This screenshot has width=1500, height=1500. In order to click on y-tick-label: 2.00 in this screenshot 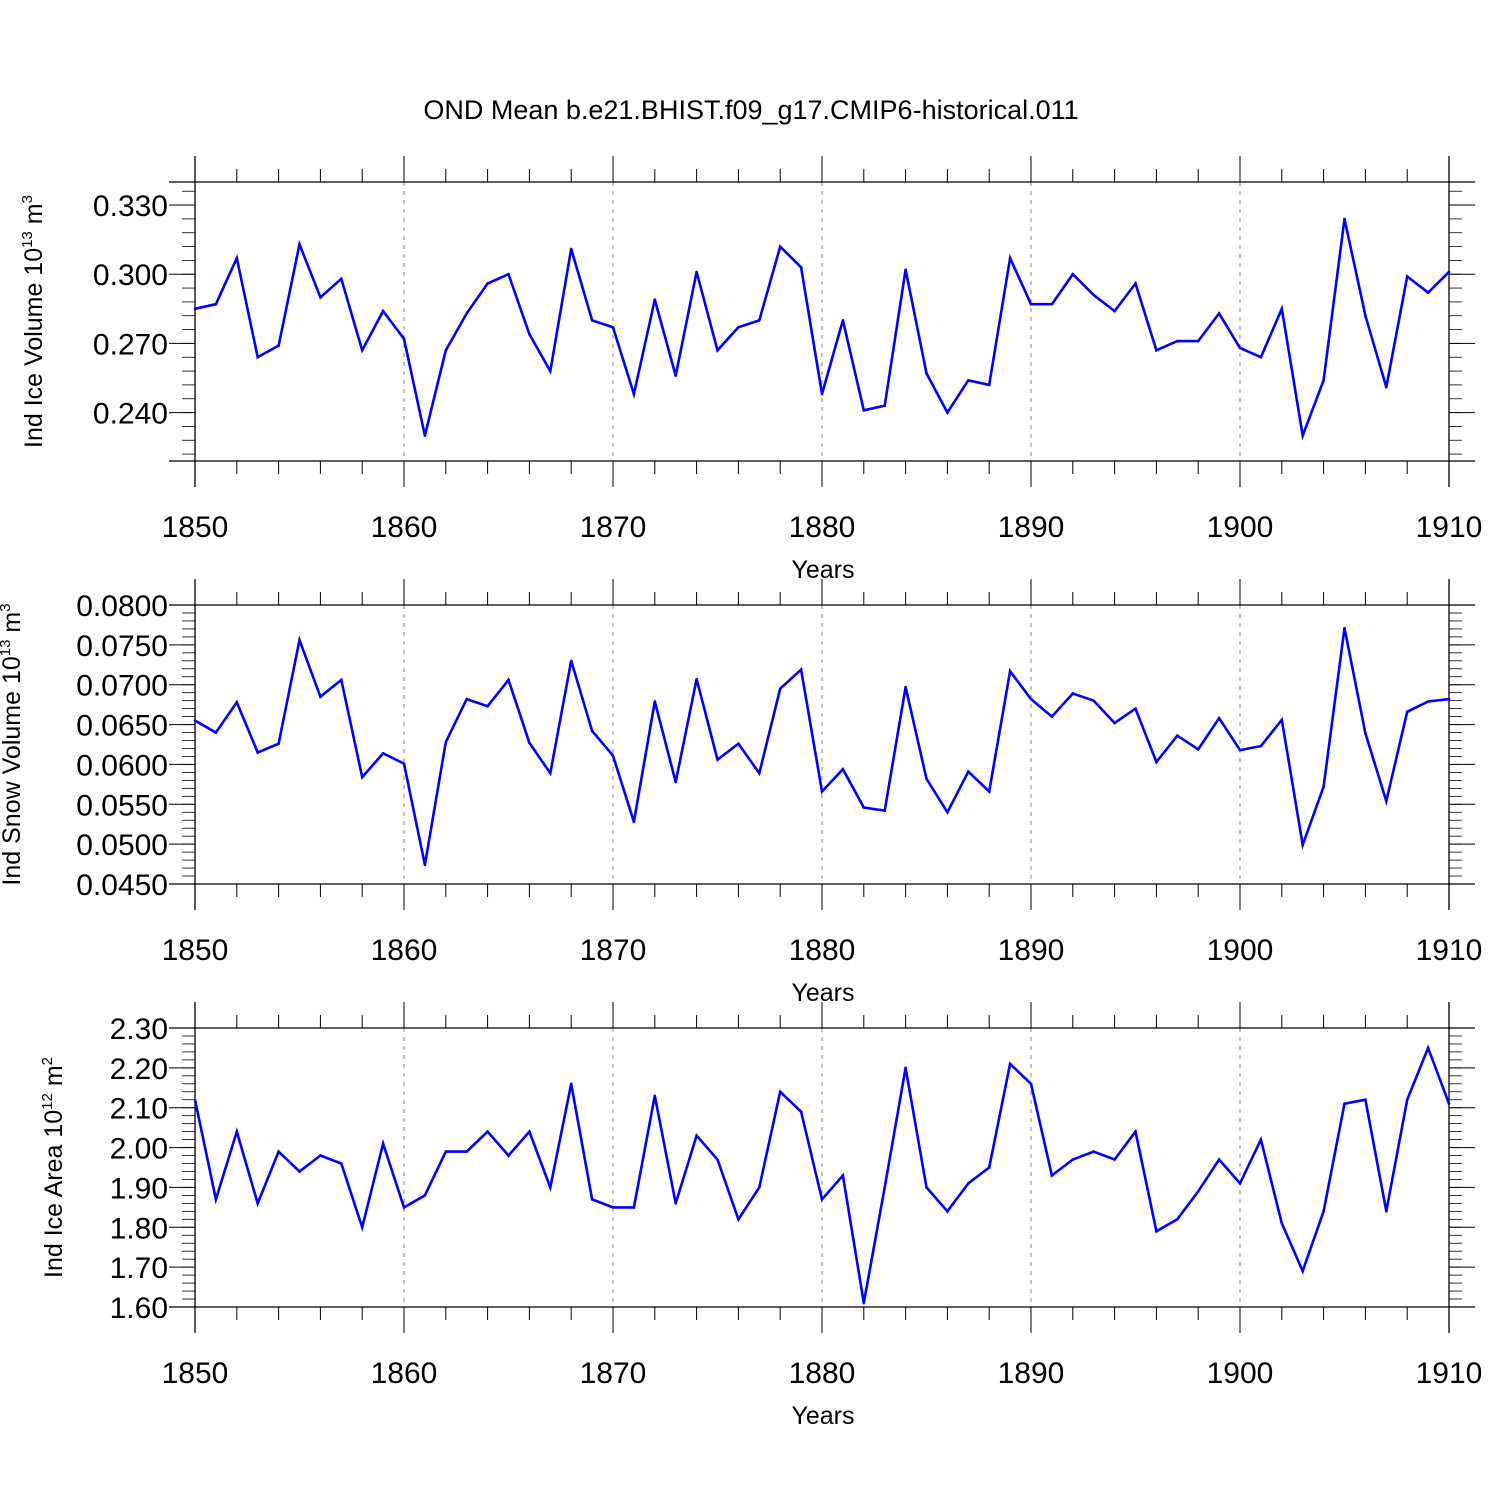, I will do `click(139, 1149)`.